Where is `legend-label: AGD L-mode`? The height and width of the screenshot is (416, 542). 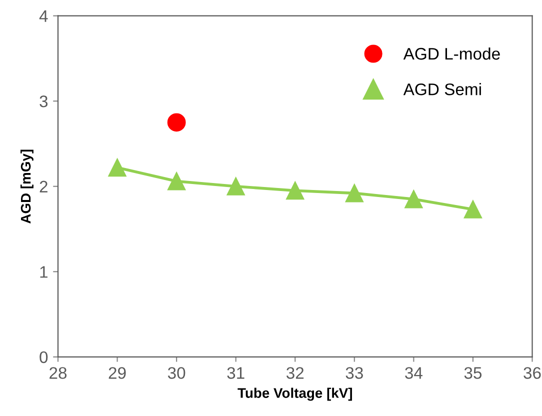 legend-label: AGD L-mode is located at coordinates (451, 53).